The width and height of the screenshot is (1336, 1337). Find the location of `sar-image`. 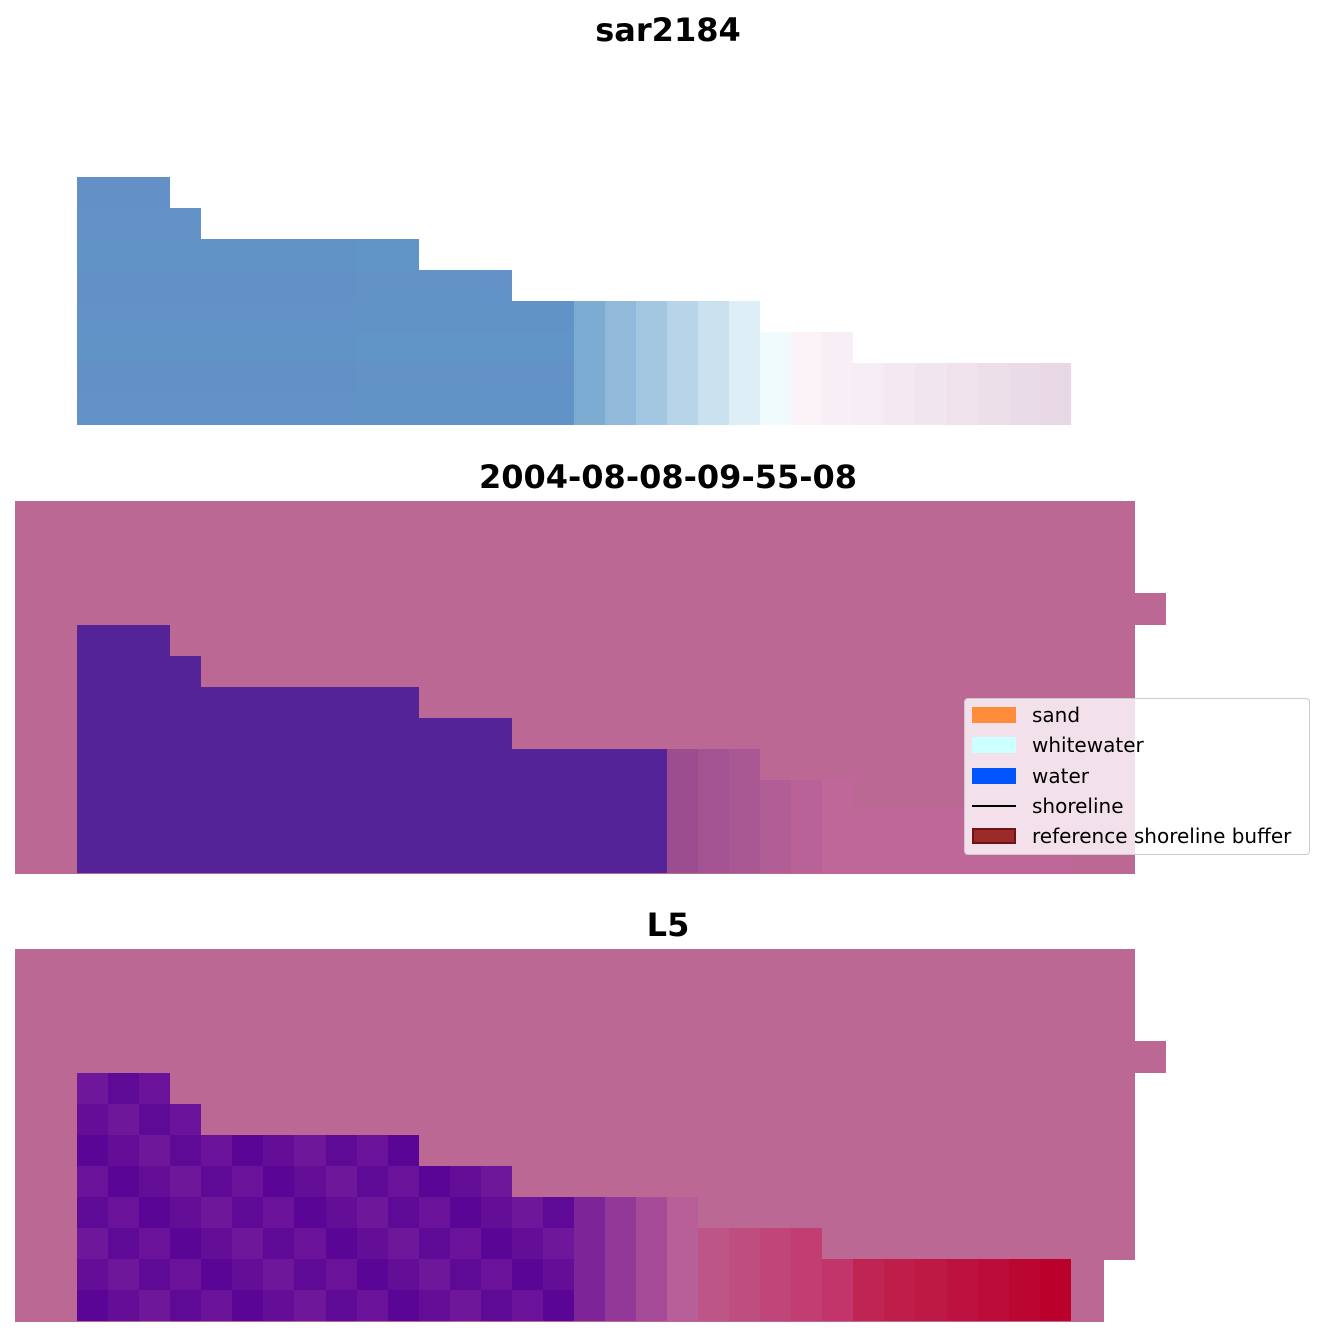

sar-image is located at coordinates (574, 301).